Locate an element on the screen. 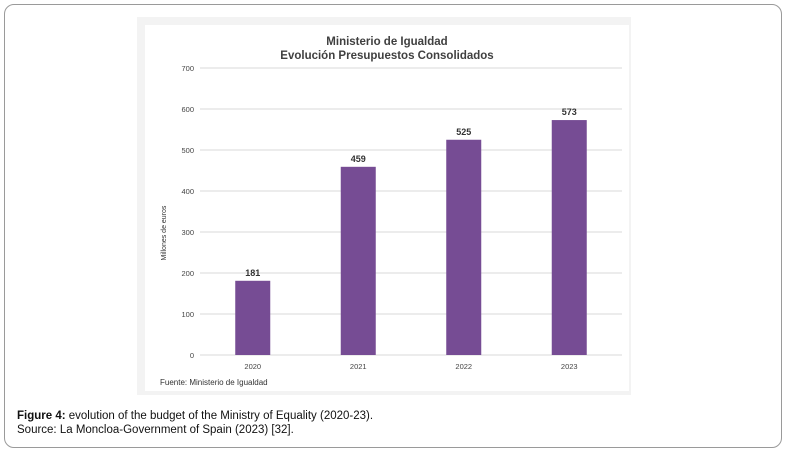 This screenshot has width=789, height=453. chart-subtitle: Evolución Presupuestos Consolidados is located at coordinates (387, 56).